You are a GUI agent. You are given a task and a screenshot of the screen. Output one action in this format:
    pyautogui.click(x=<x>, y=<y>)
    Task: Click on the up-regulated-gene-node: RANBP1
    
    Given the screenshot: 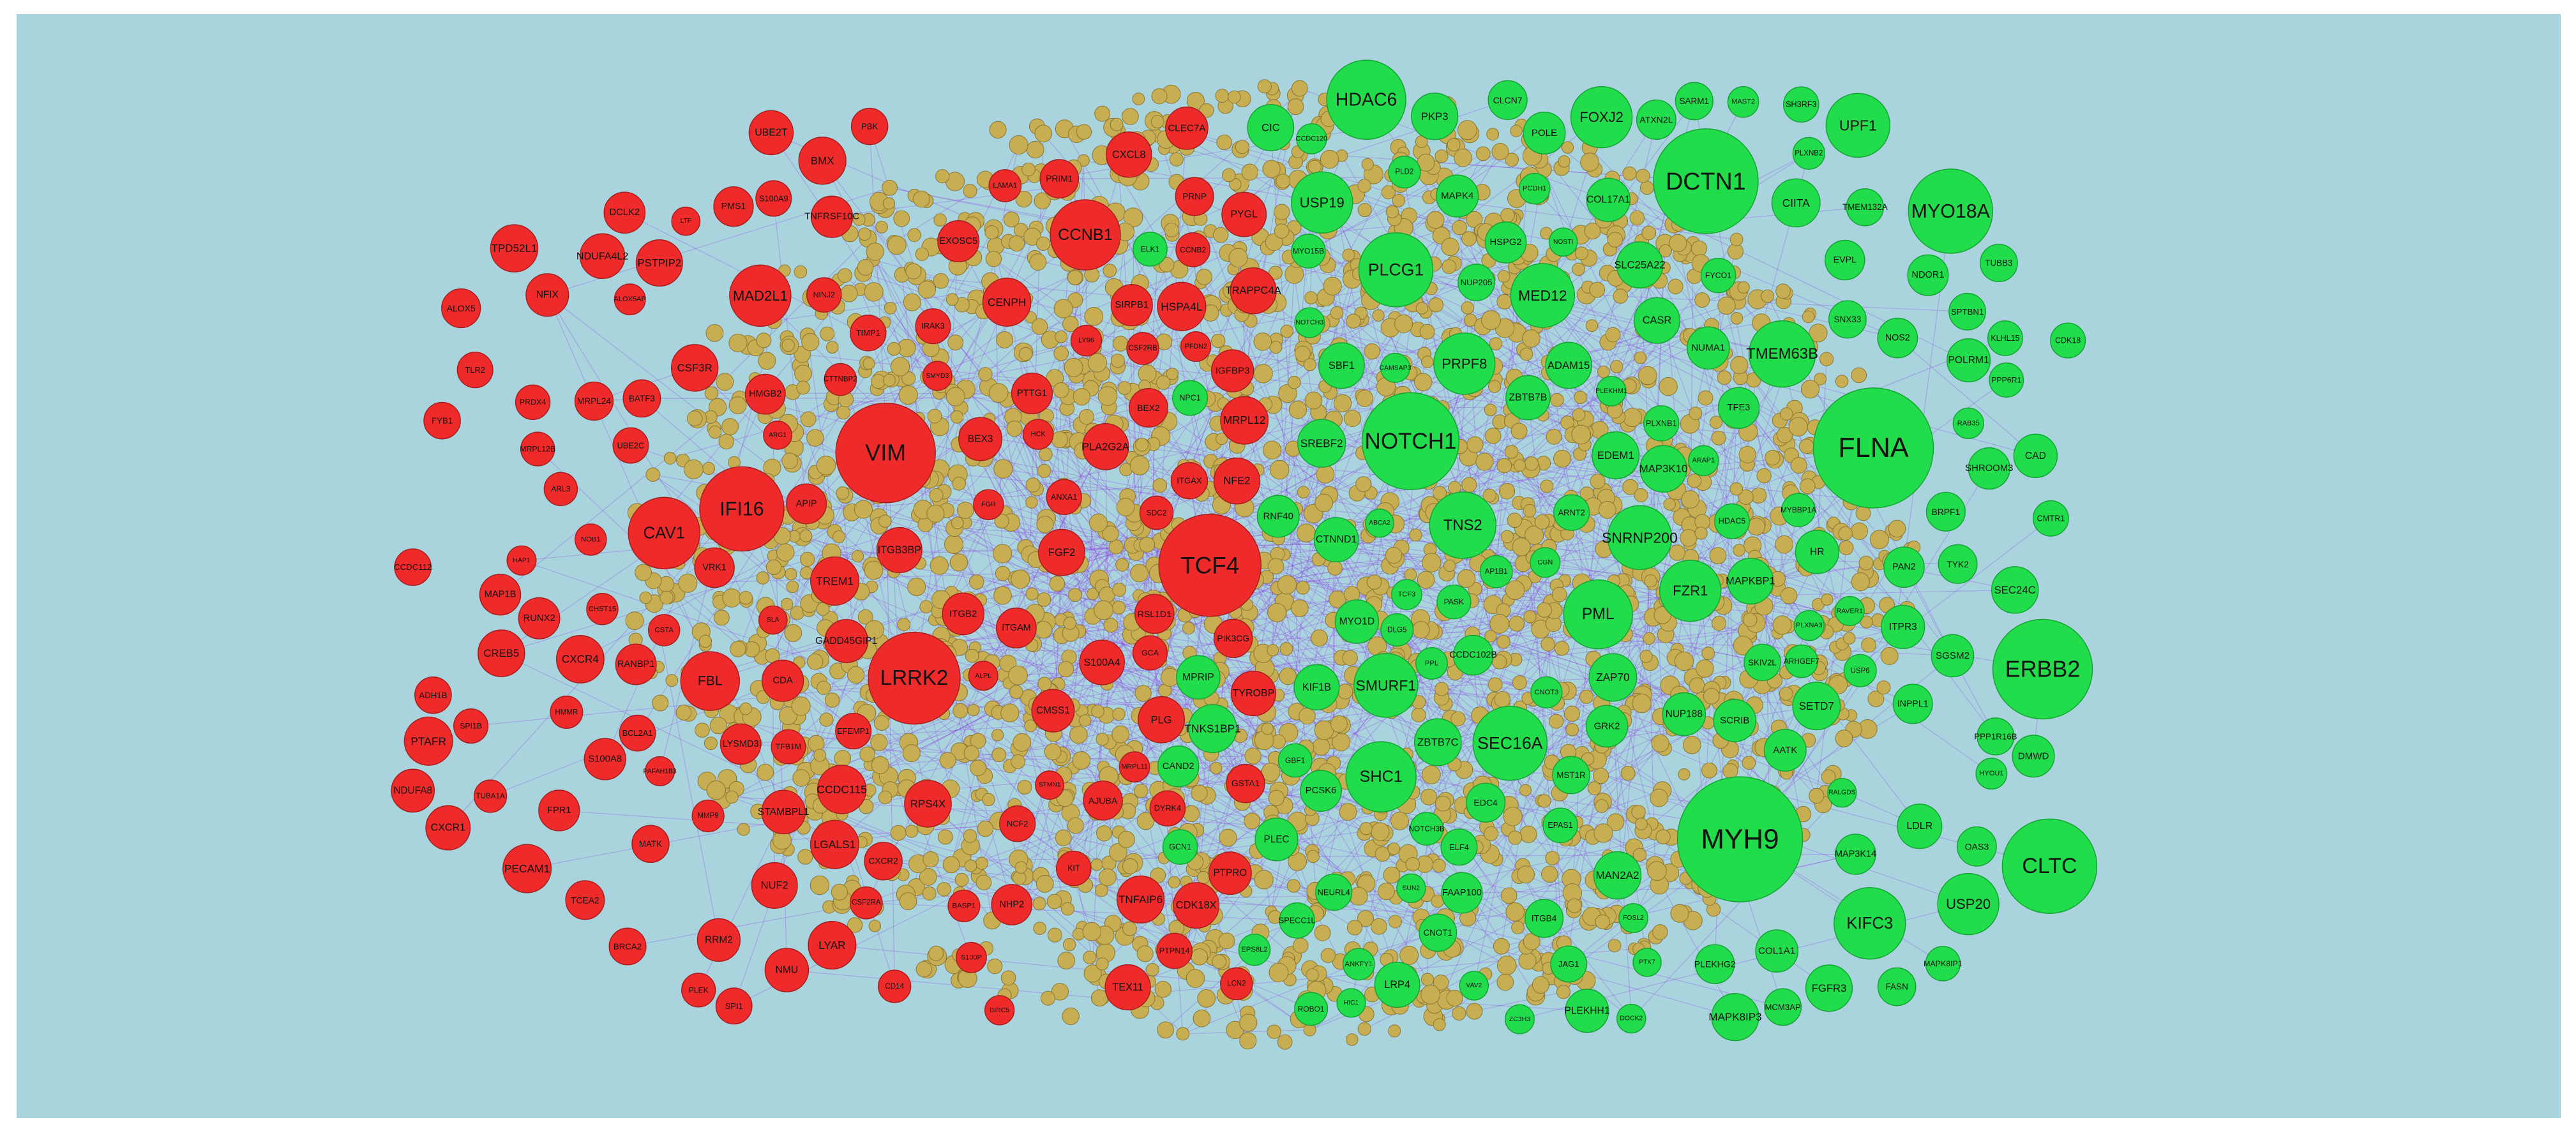 What is the action you would take?
    pyautogui.click(x=636, y=664)
    